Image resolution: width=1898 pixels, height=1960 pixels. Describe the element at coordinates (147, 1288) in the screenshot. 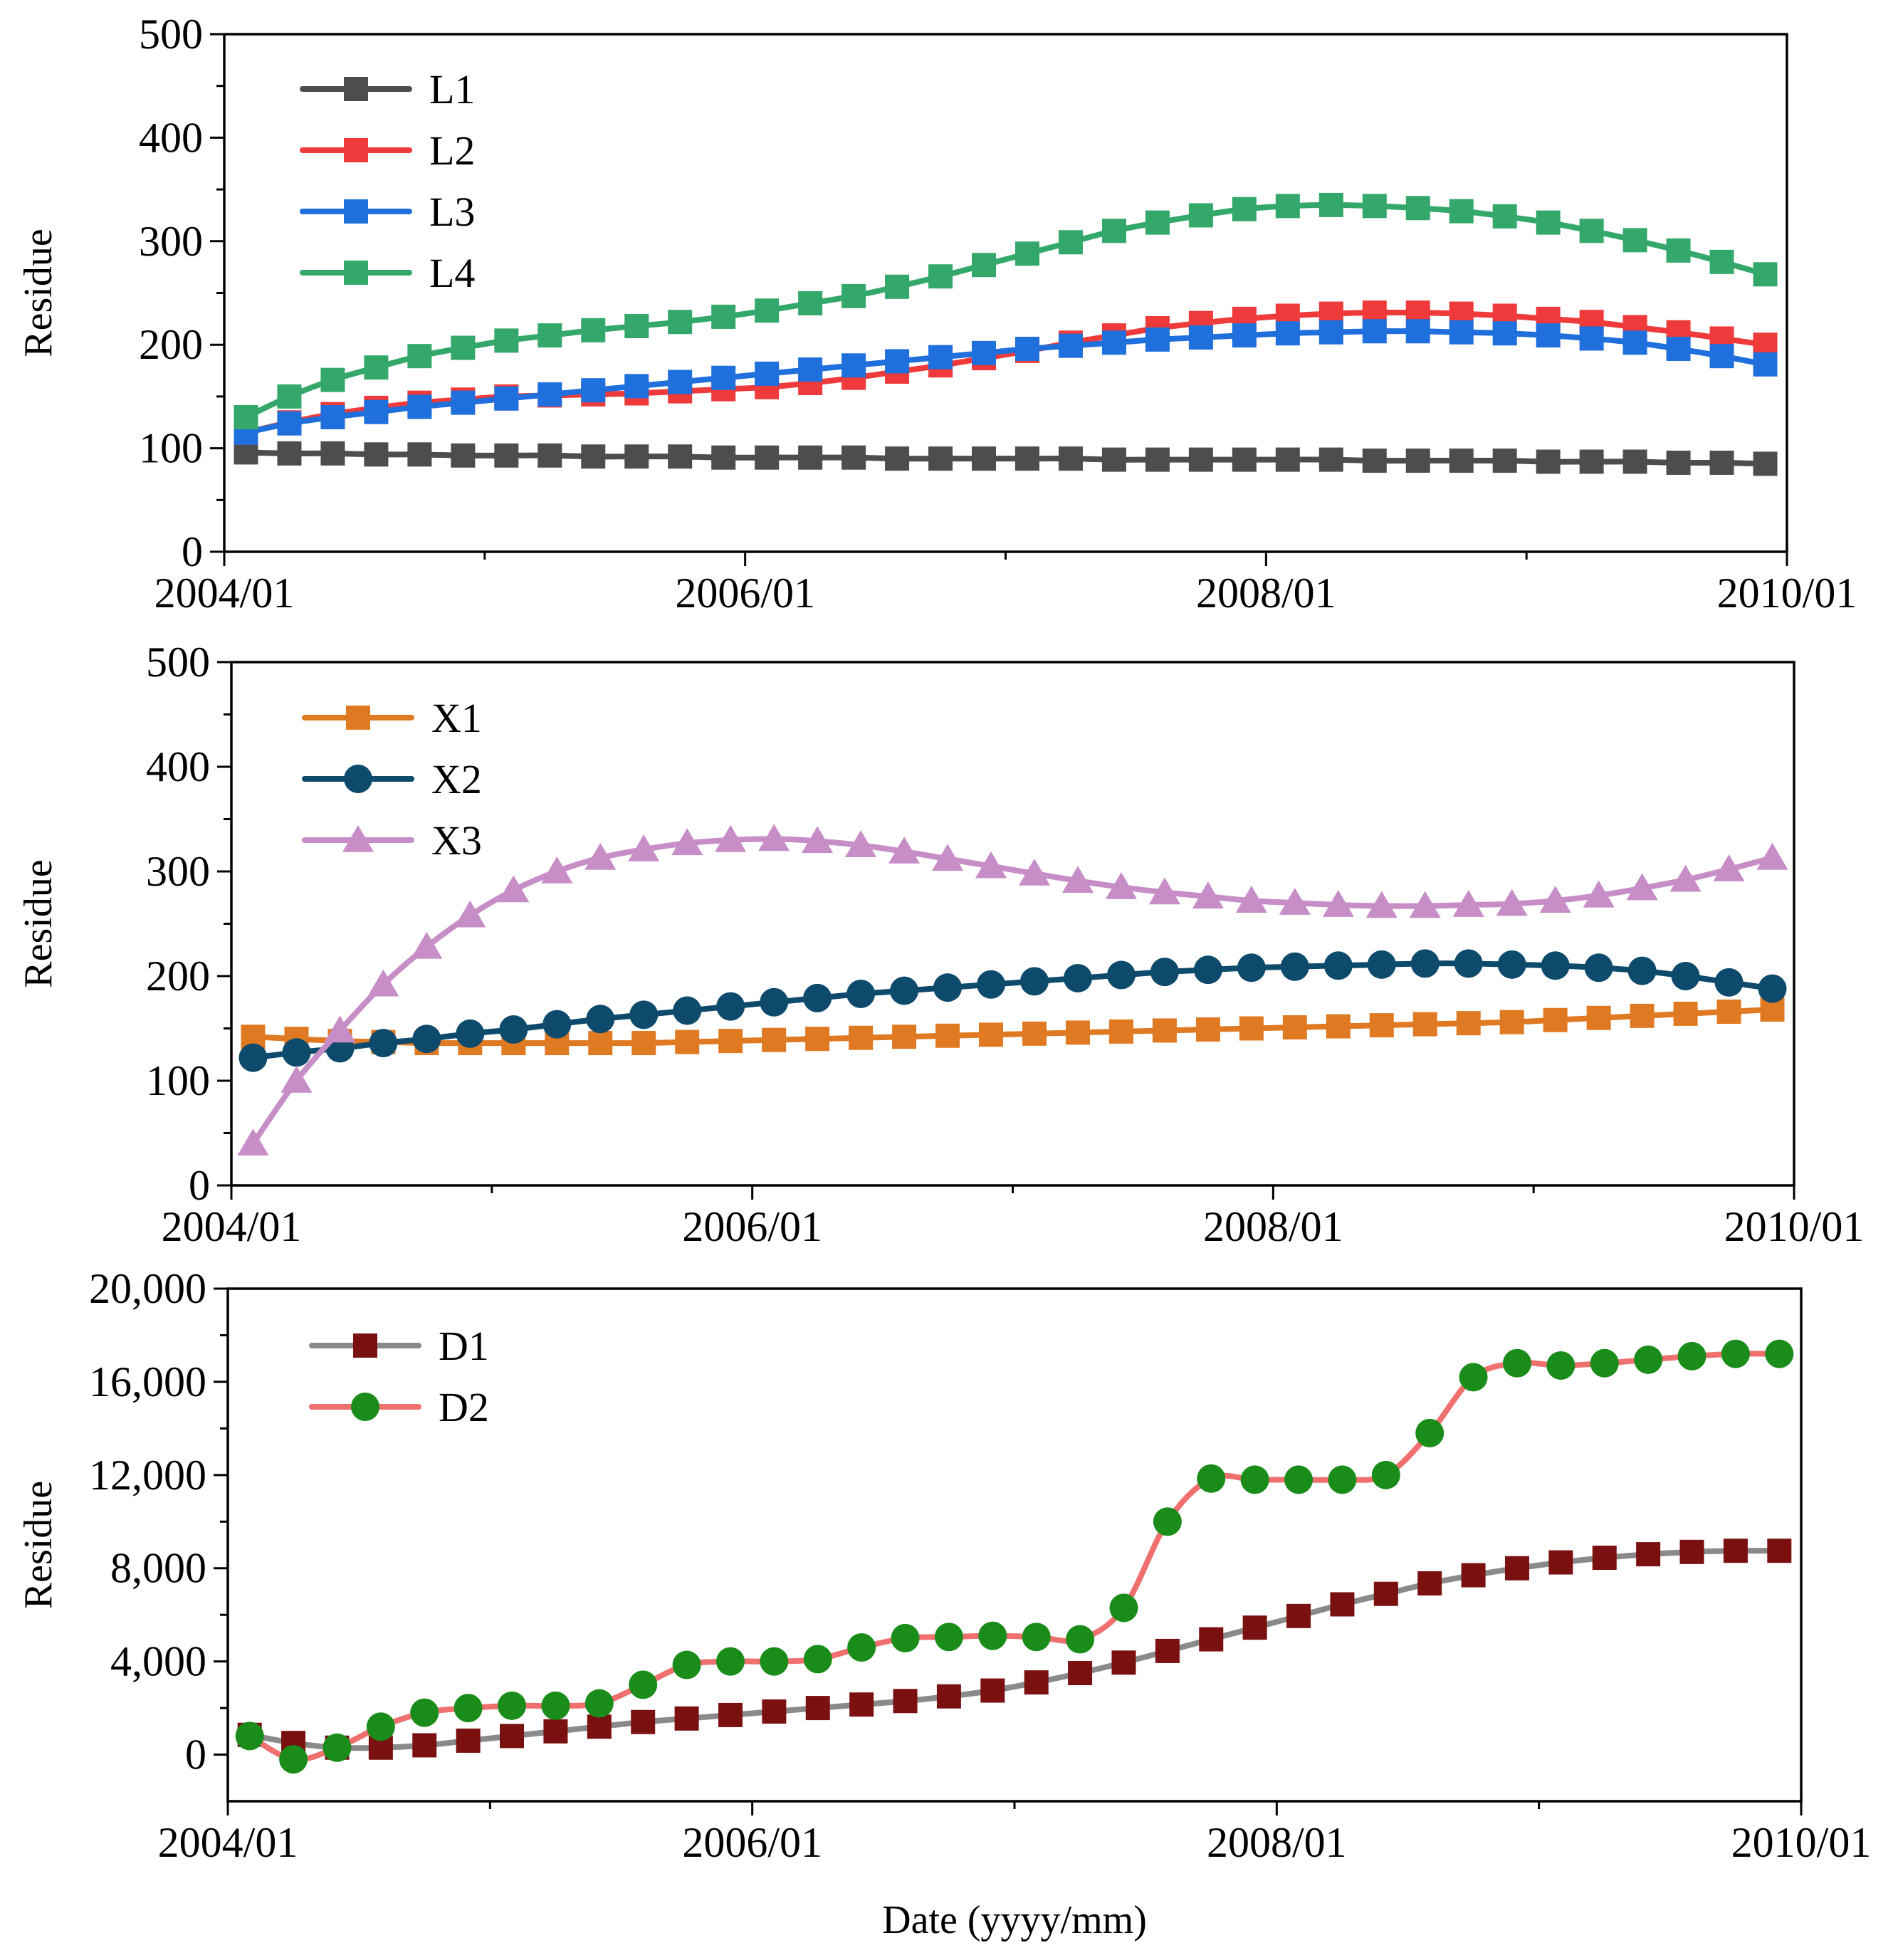

I see `y-tick-label: 20,000` at that location.